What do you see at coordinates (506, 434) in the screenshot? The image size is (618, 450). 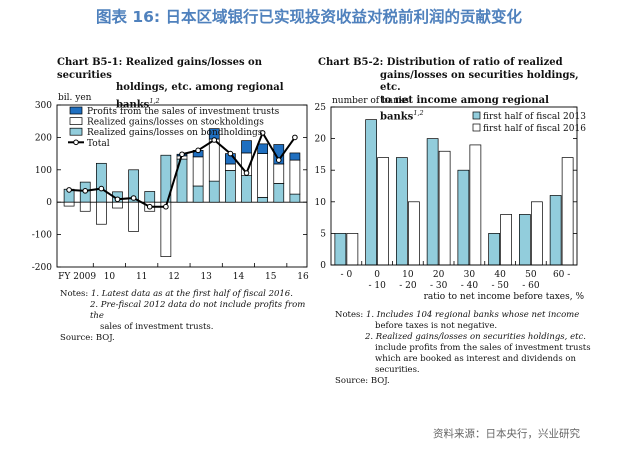 I see `footer-source: 资料来源：日本央行，兴业研究` at bounding box center [506, 434].